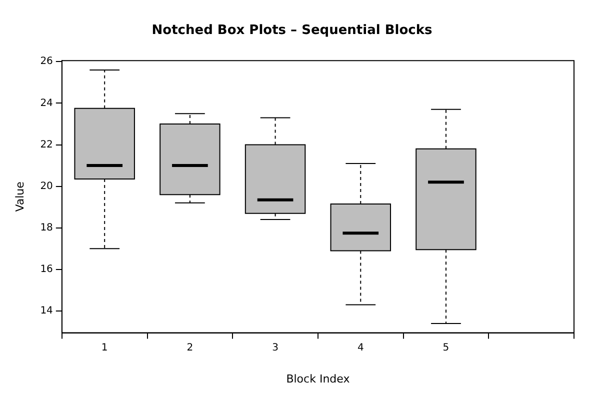  Describe the element at coordinates (275, 348) in the screenshot. I see `x-tick-label: 3` at that location.